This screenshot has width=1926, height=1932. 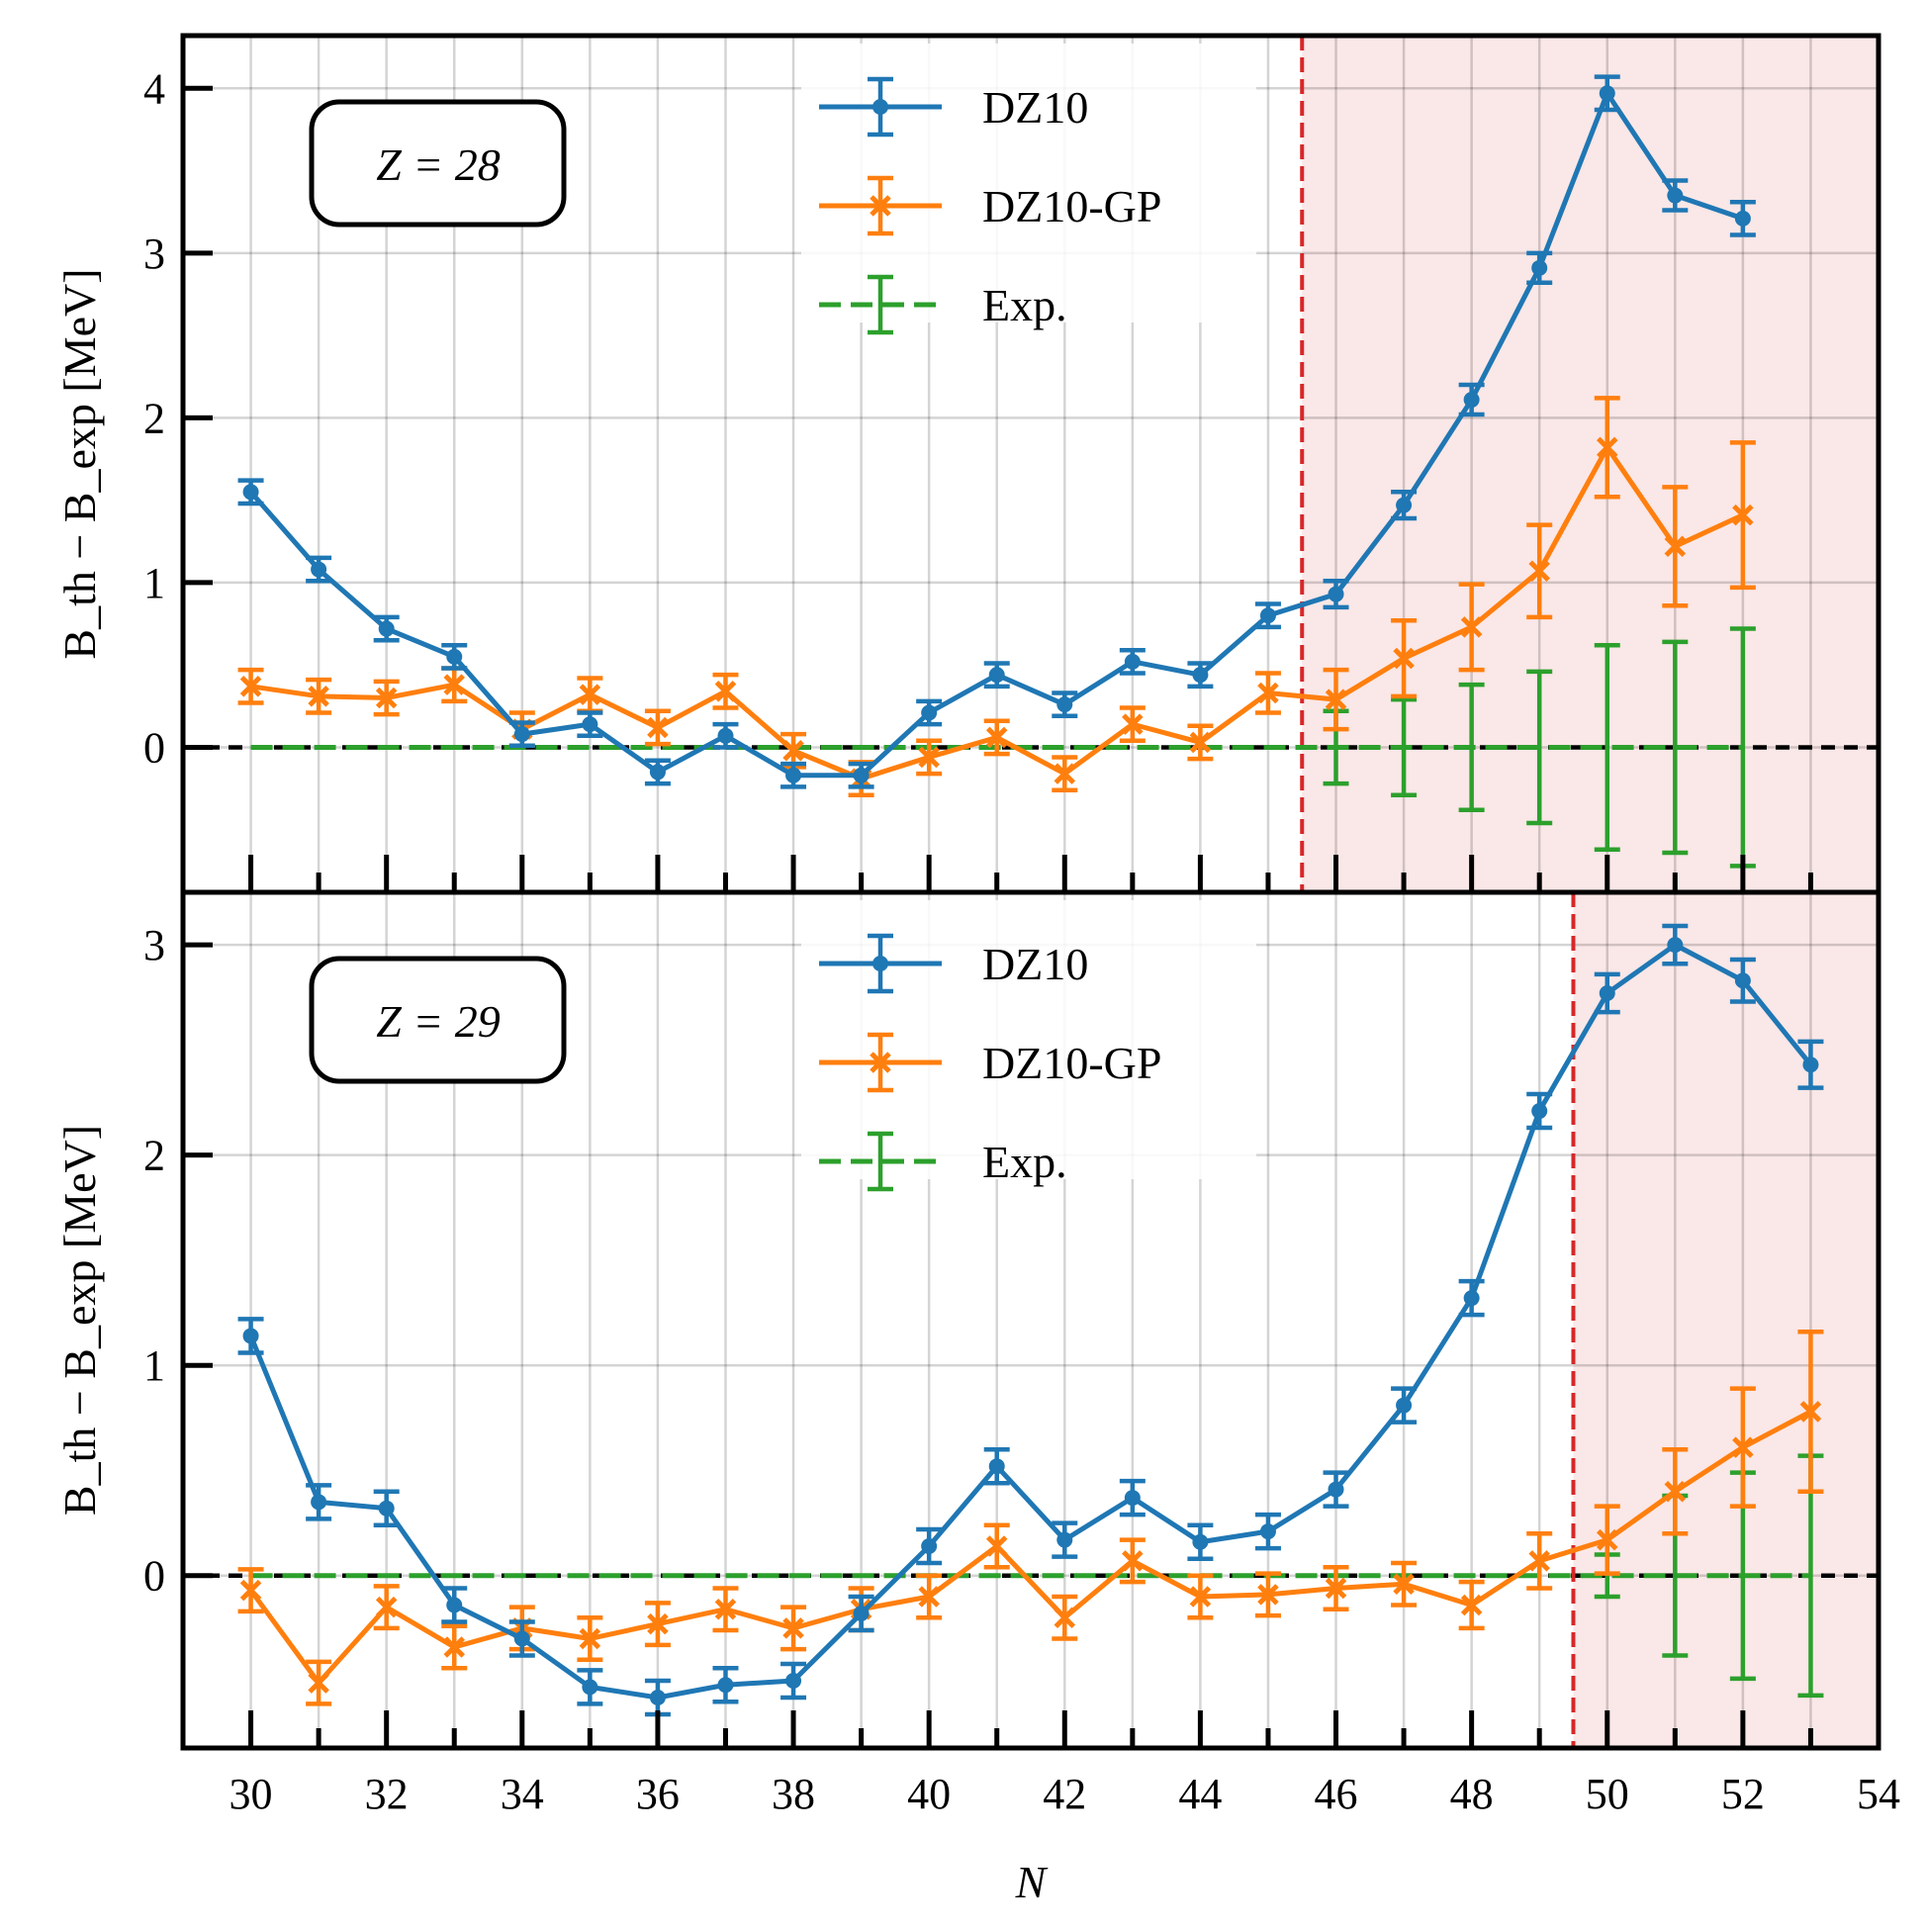 I want to click on z-annotation: Z = 29, so click(x=438, y=1020).